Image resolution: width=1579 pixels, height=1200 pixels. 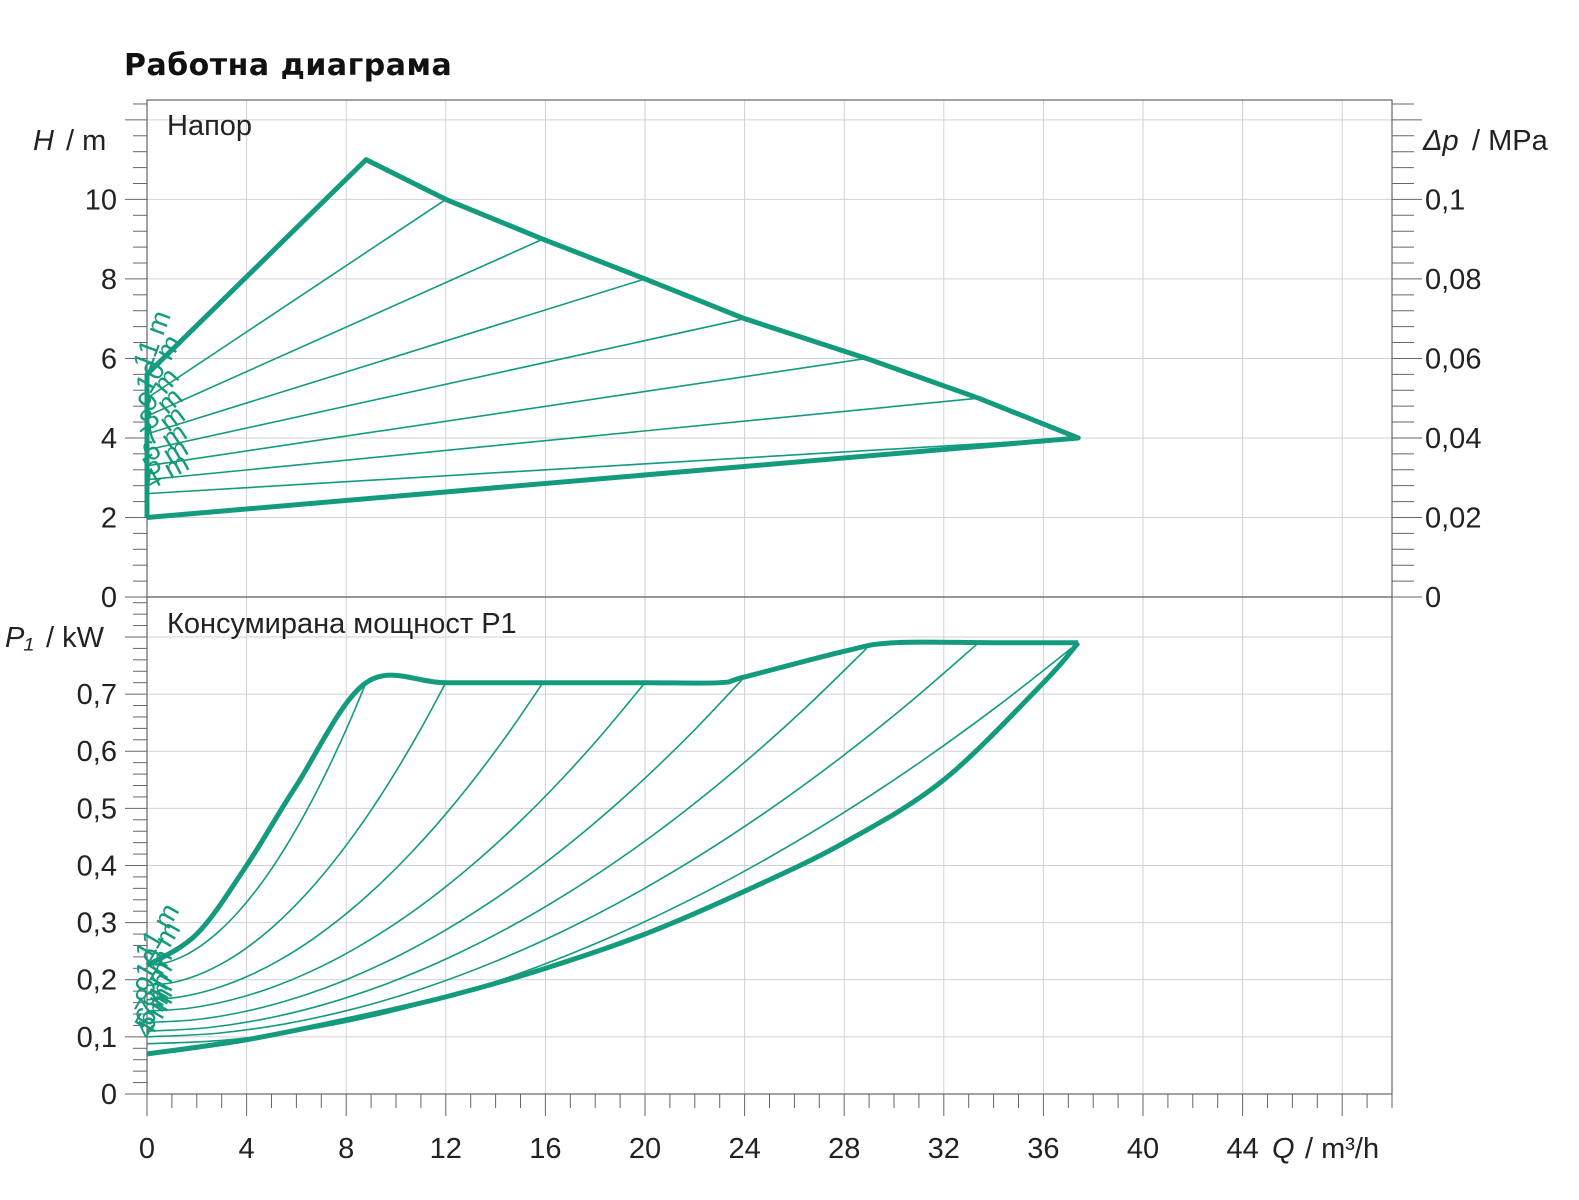 I want to click on flow-tick-label: 32, so click(x=944, y=1149).